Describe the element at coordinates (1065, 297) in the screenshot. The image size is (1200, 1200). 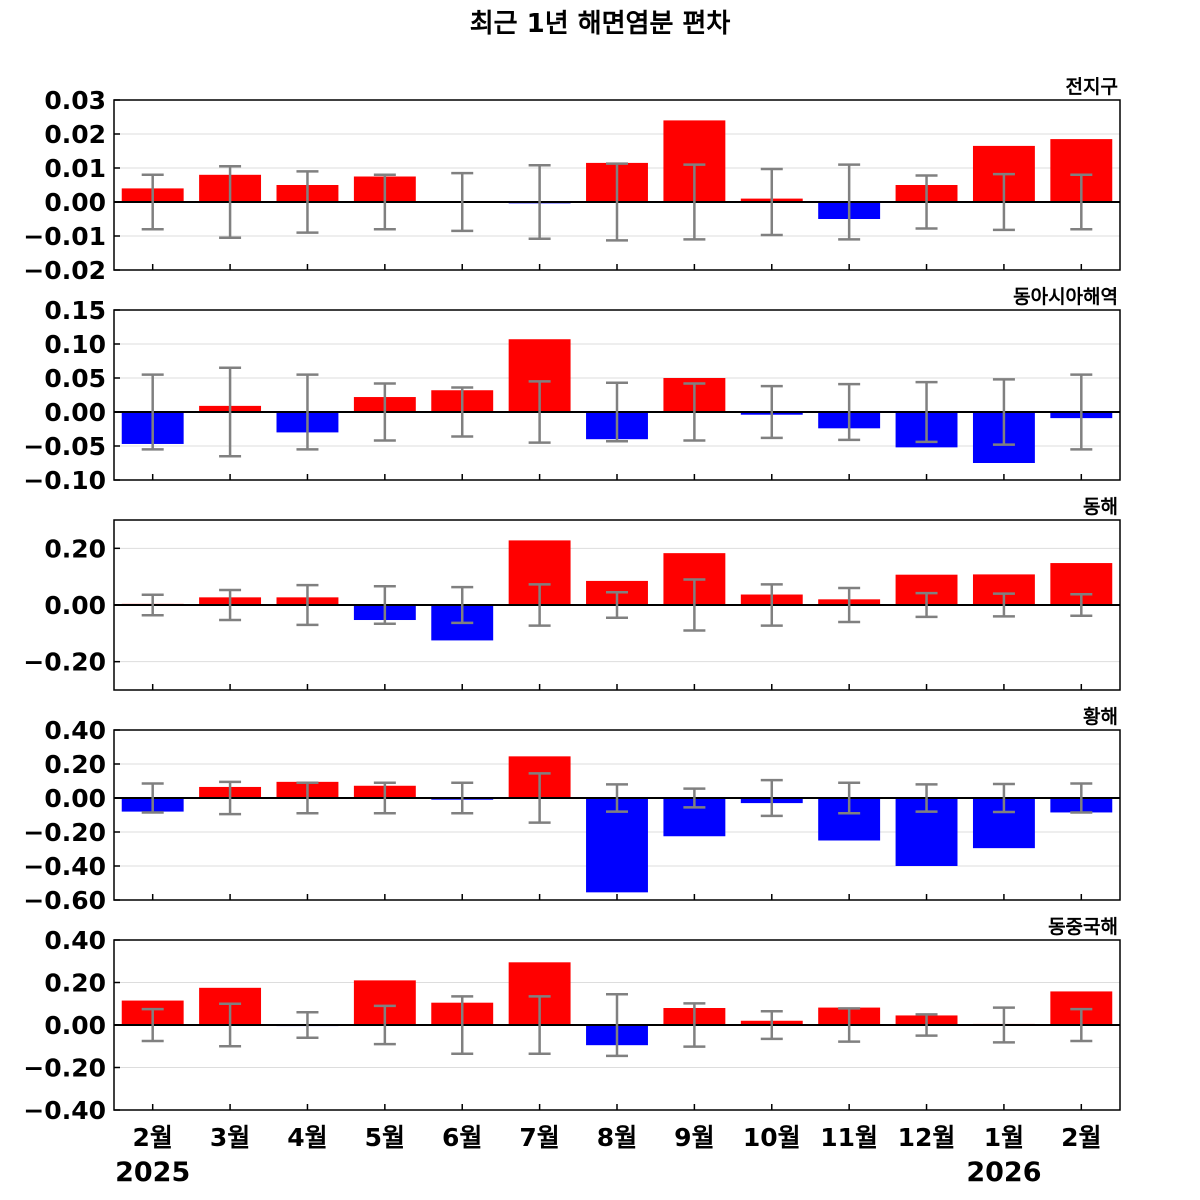
I see `panel-label: 동아시아해역` at that location.